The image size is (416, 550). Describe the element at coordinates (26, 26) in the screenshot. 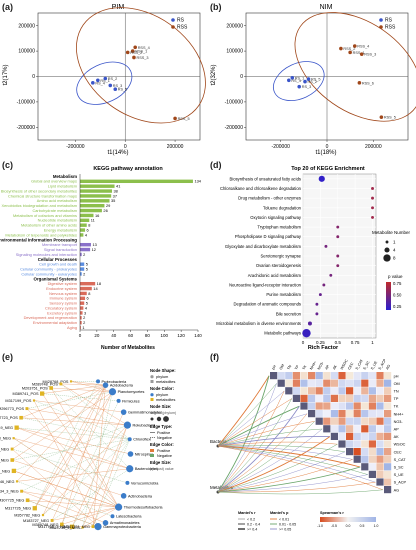

I see `y-tick-label: 200000` at that location.